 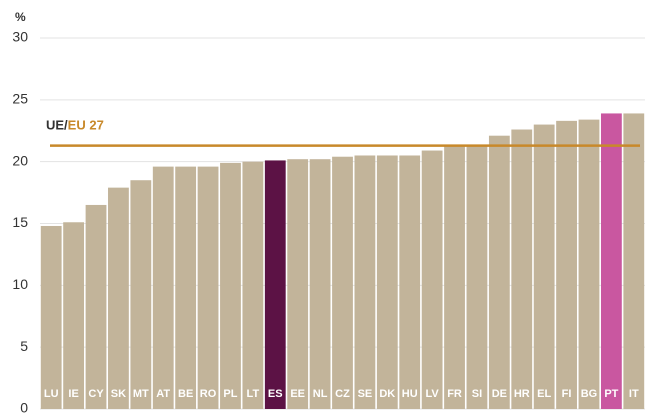 What do you see at coordinates (275, 394) in the screenshot?
I see `x-tick-label: ES` at bounding box center [275, 394].